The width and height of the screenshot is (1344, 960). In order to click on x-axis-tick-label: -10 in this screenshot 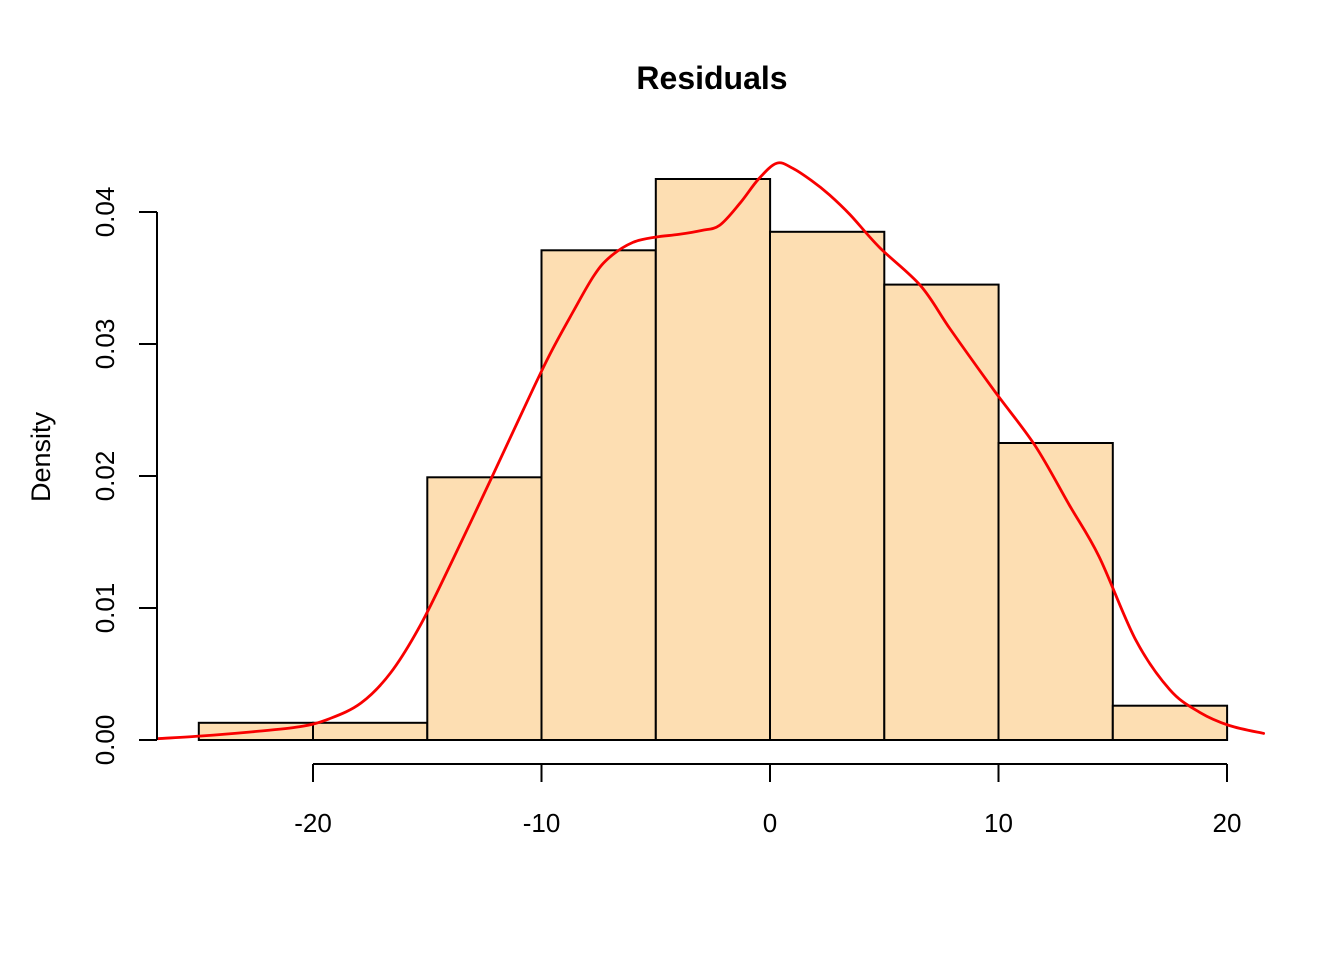, I will do `click(542, 823)`.